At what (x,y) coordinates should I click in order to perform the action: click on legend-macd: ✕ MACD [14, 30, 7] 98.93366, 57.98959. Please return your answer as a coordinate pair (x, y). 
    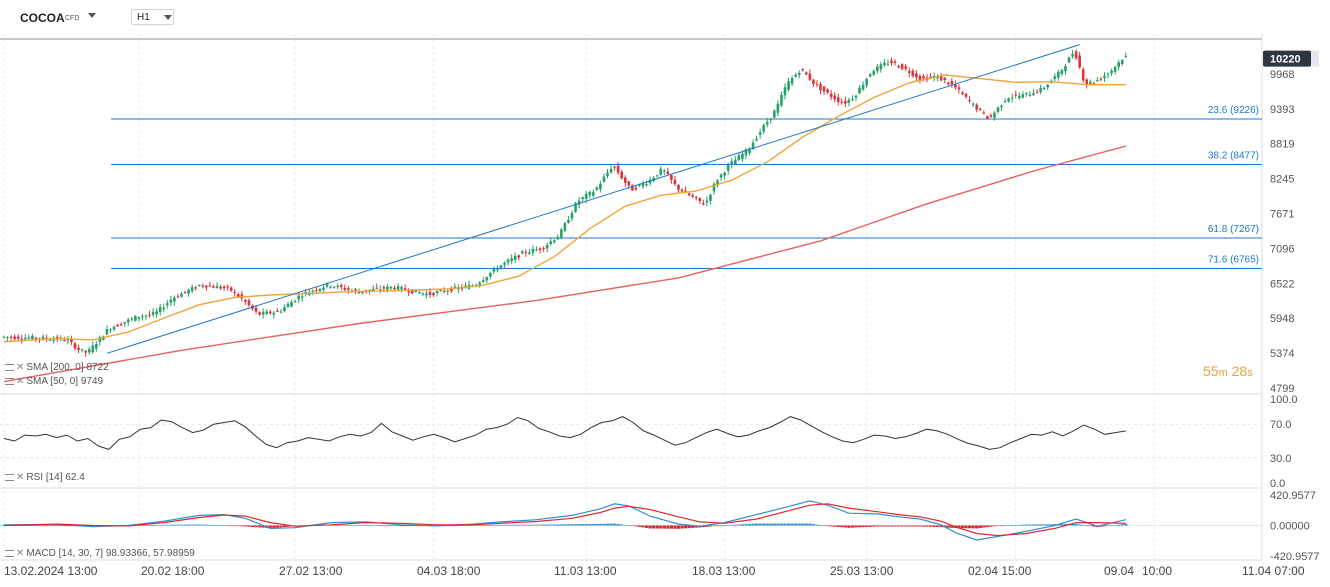
    Looking at the image, I should click on (100, 553).